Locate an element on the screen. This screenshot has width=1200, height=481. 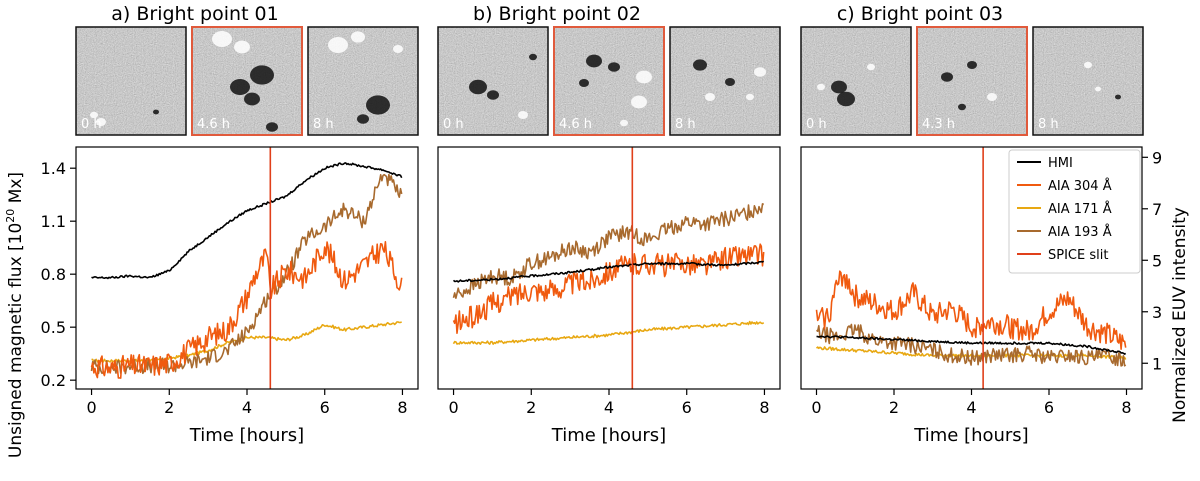
thumbnail-frame: 4.3 h is located at coordinates (972, 81).